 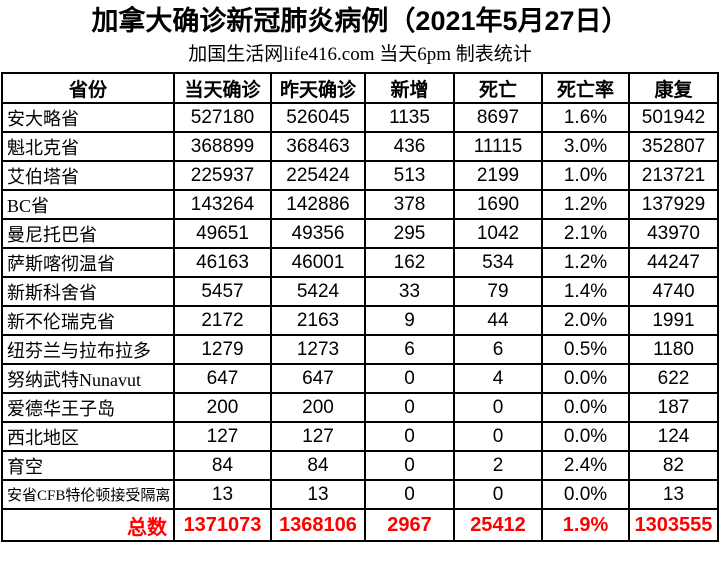 I want to click on value-cell: 79, so click(x=498, y=291).